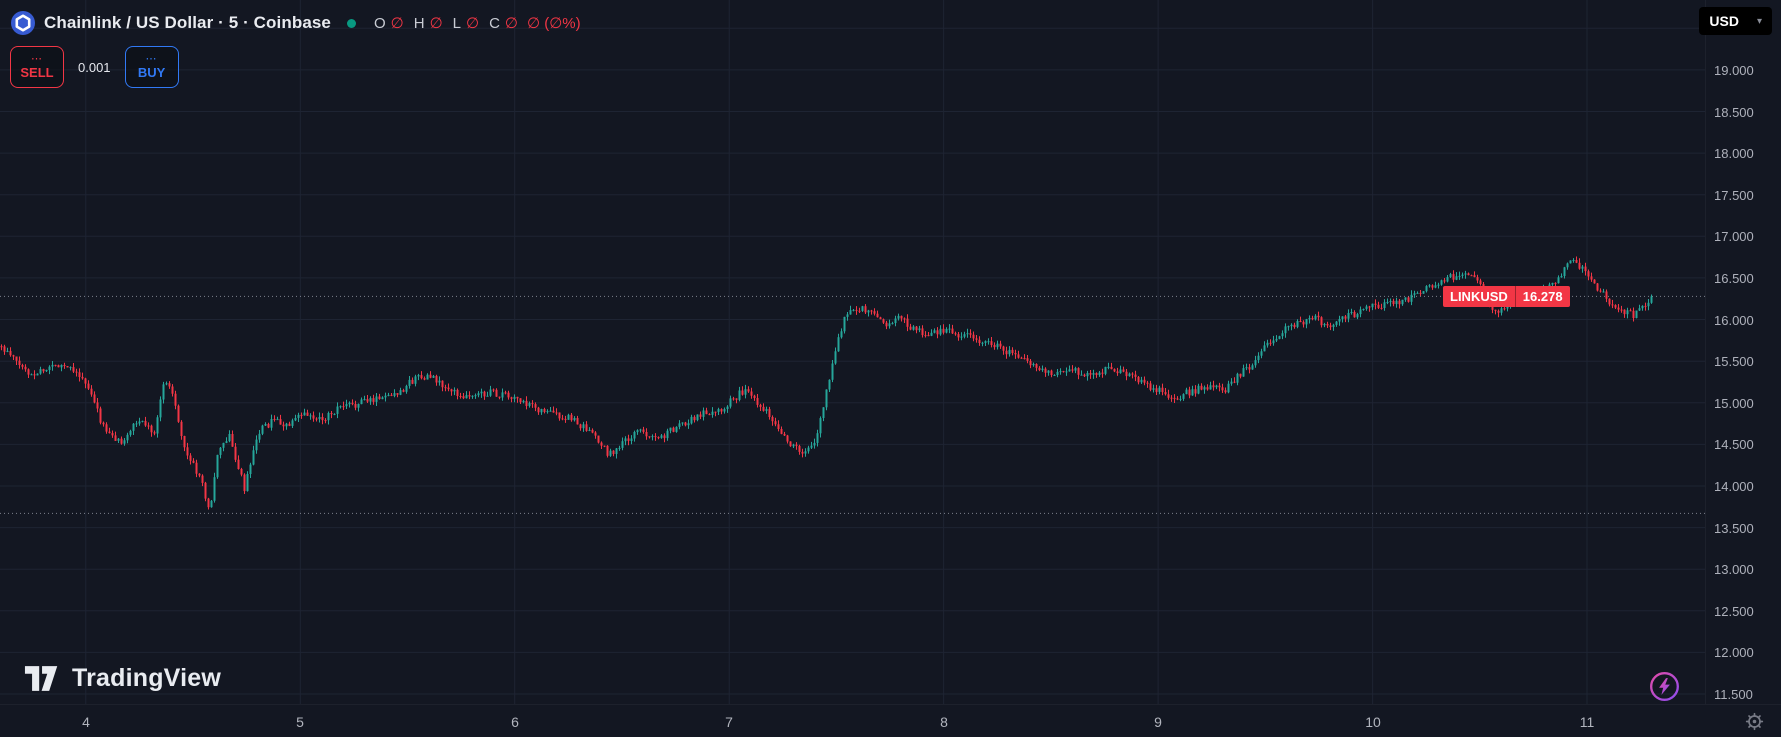  I want to click on price-axis-label: 14.000, so click(1734, 486).